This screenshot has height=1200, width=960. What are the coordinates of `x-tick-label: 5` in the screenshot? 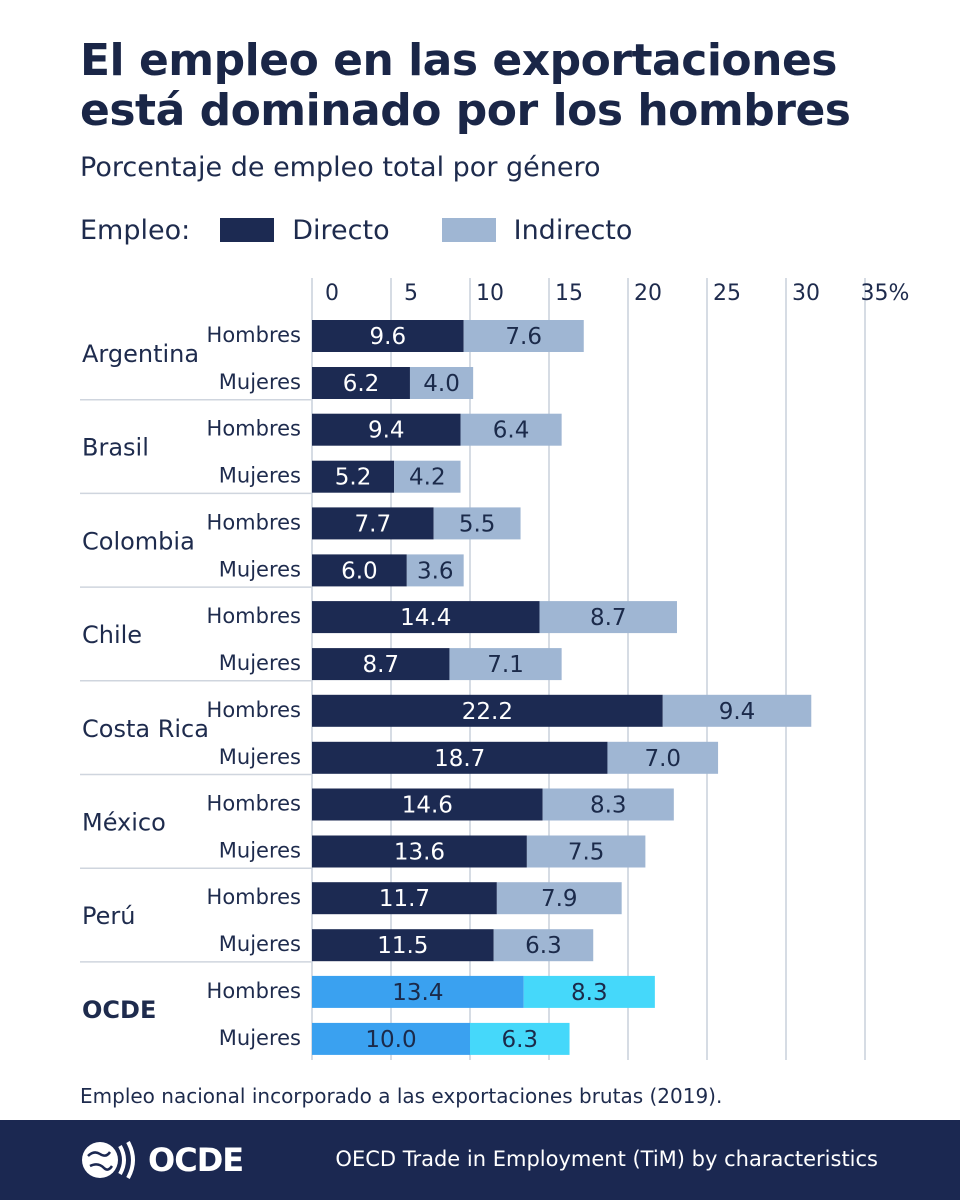 It's located at (411, 293).